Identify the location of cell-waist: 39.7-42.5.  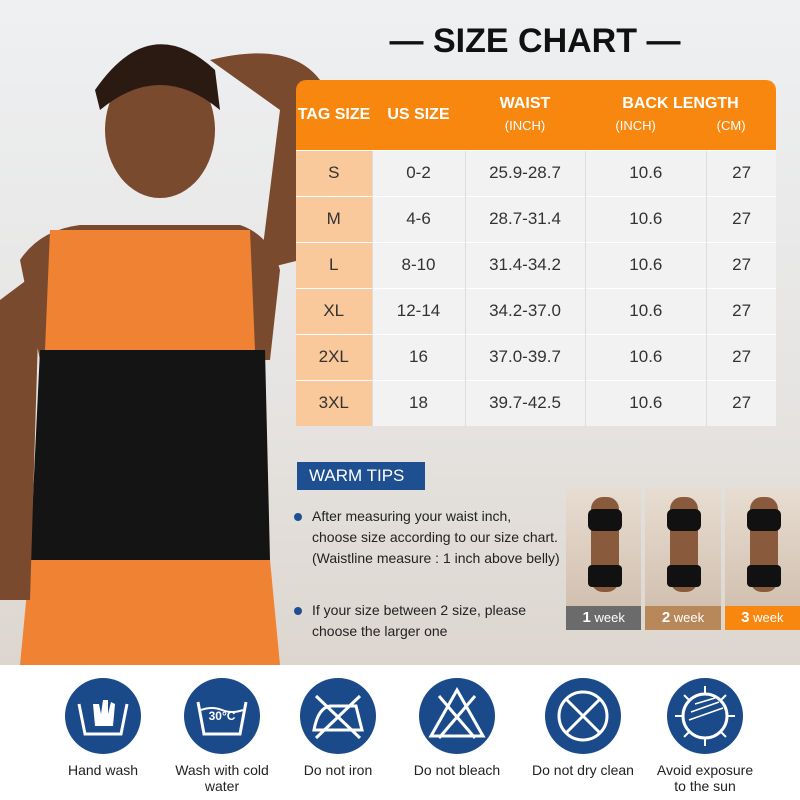
(524, 402).